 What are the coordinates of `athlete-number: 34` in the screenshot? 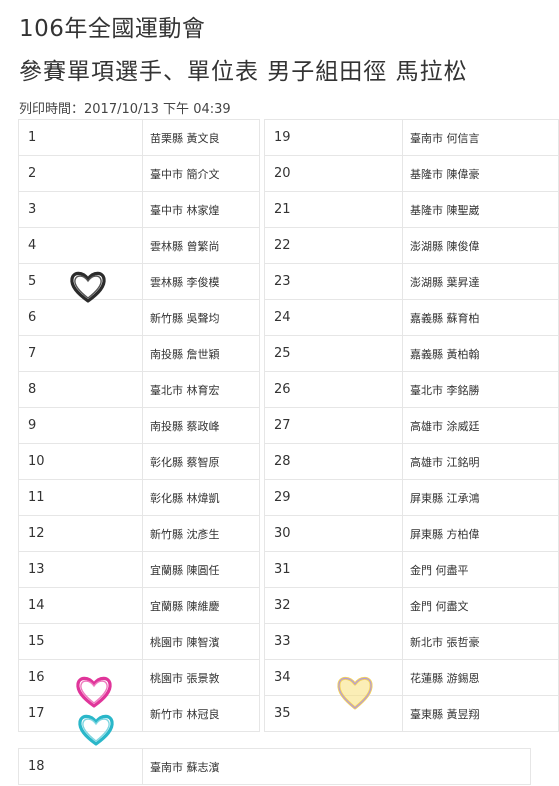 It's located at (333, 677).